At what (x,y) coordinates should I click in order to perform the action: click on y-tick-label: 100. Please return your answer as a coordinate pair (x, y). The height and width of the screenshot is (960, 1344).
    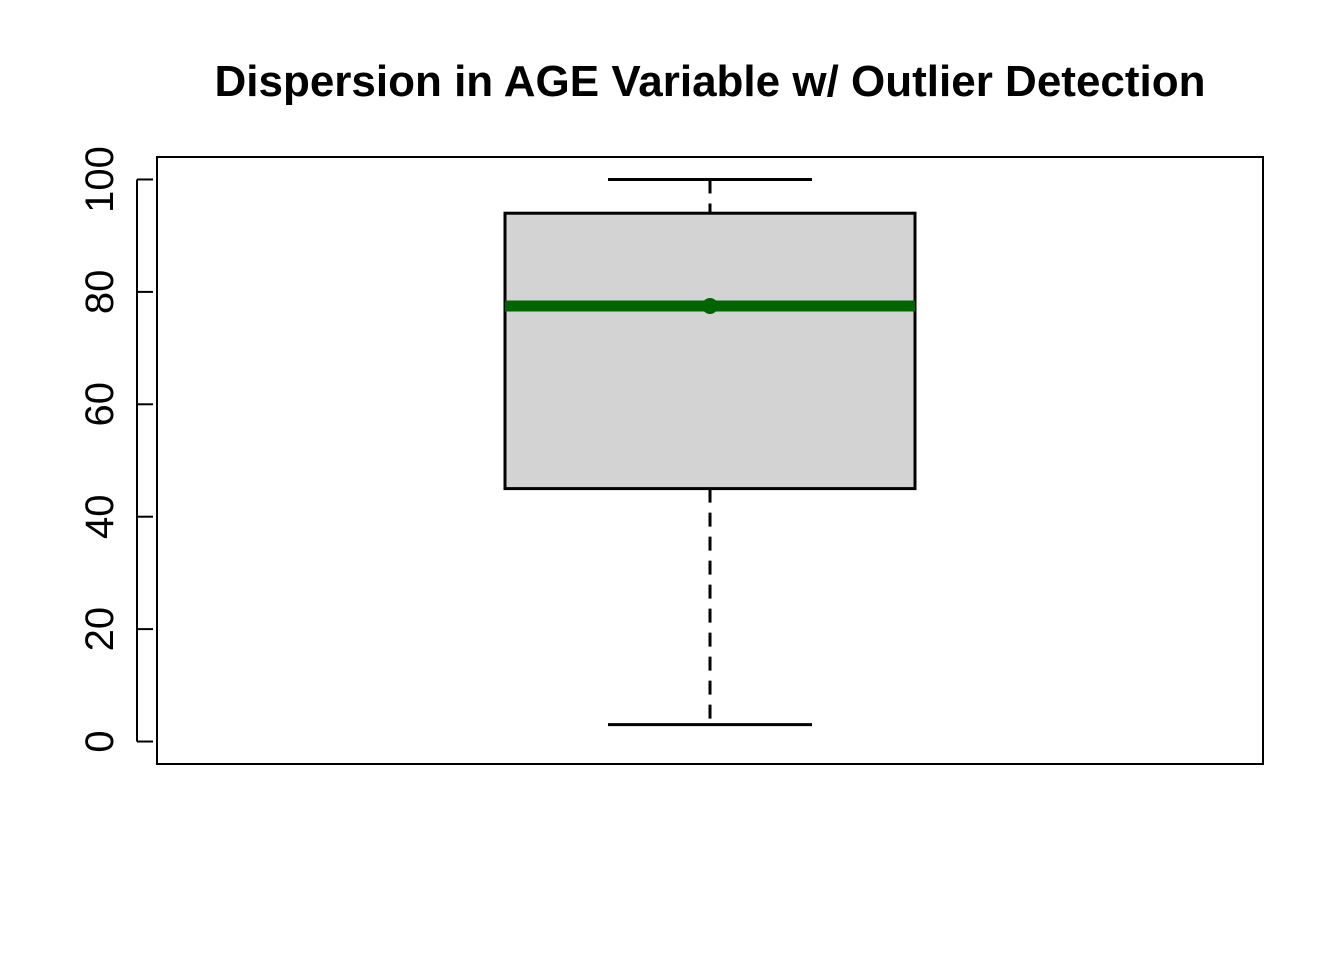
    Looking at the image, I should click on (100, 179).